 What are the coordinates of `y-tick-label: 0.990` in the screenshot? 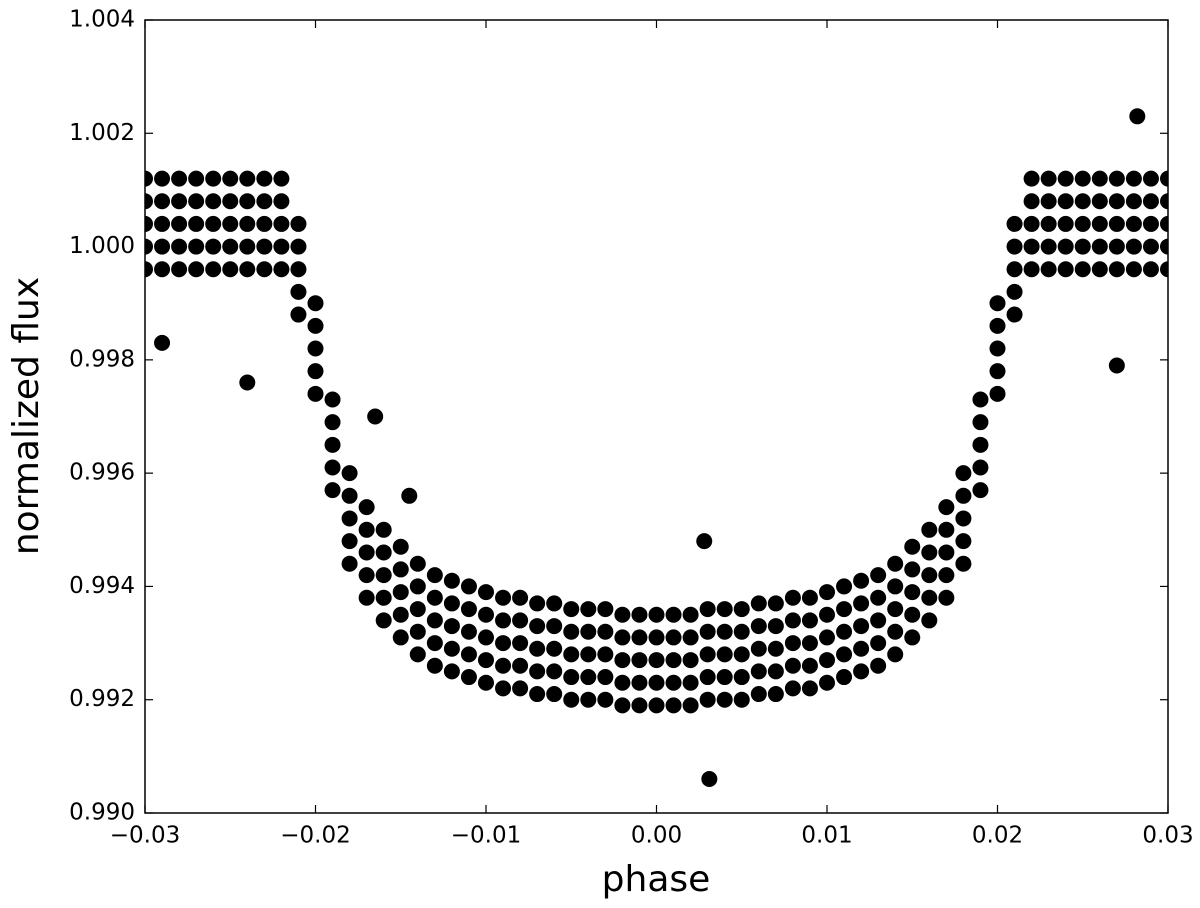 It's located at (102, 813).